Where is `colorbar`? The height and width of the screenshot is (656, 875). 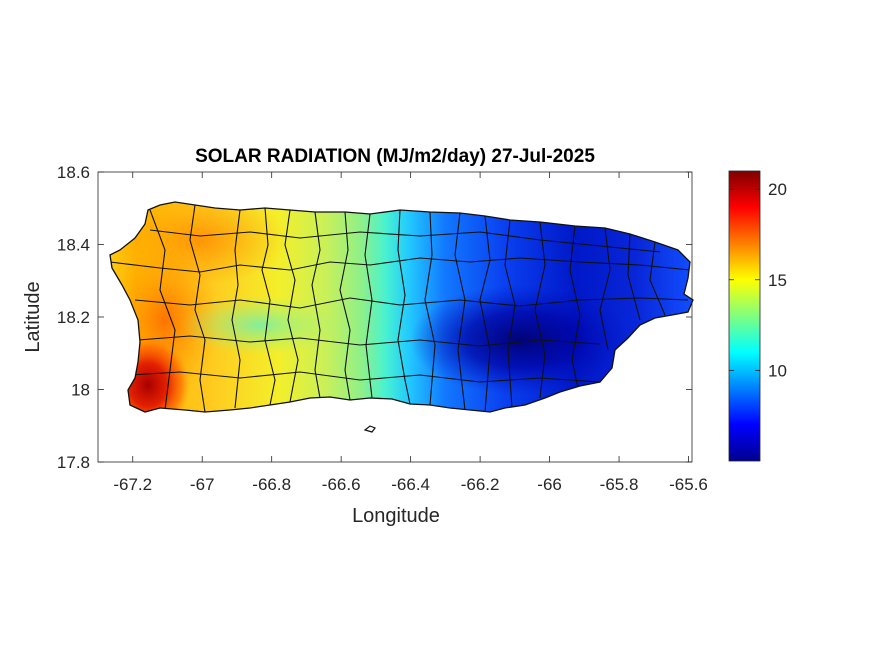 colorbar is located at coordinates (744, 316).